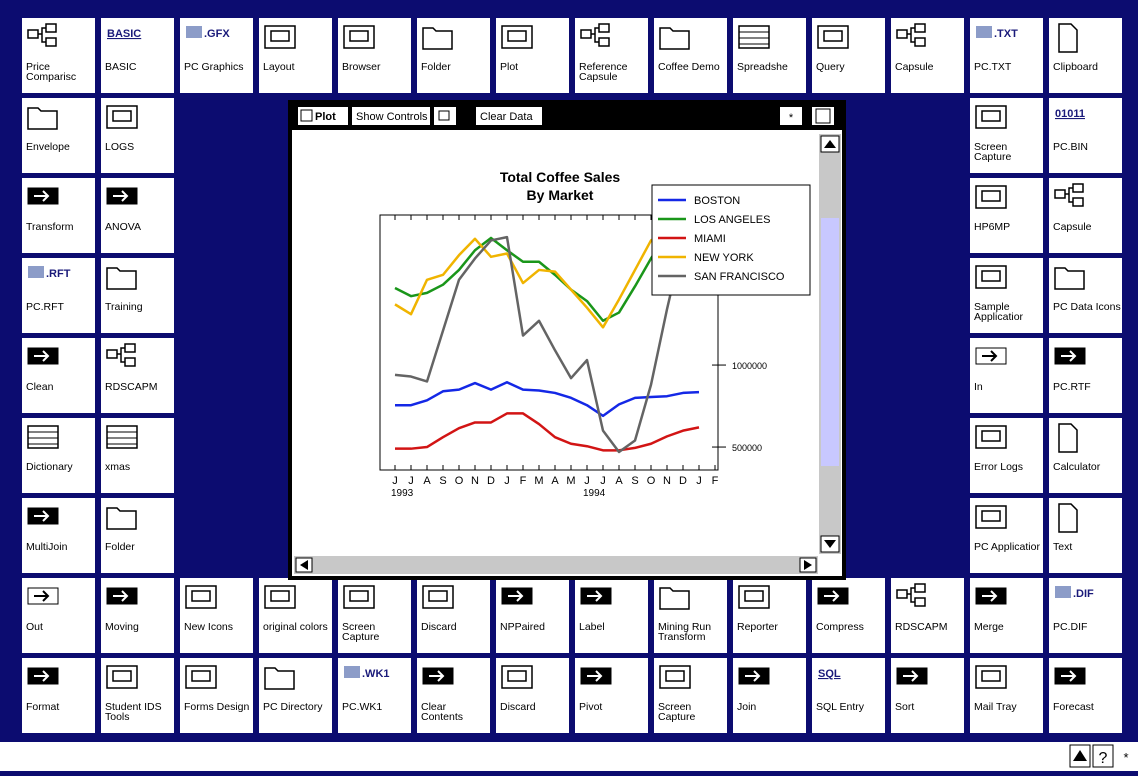  Describe the element at coordinates (453, 695) in the screenshot. I see `app-icon: Clear Contents` at that location.